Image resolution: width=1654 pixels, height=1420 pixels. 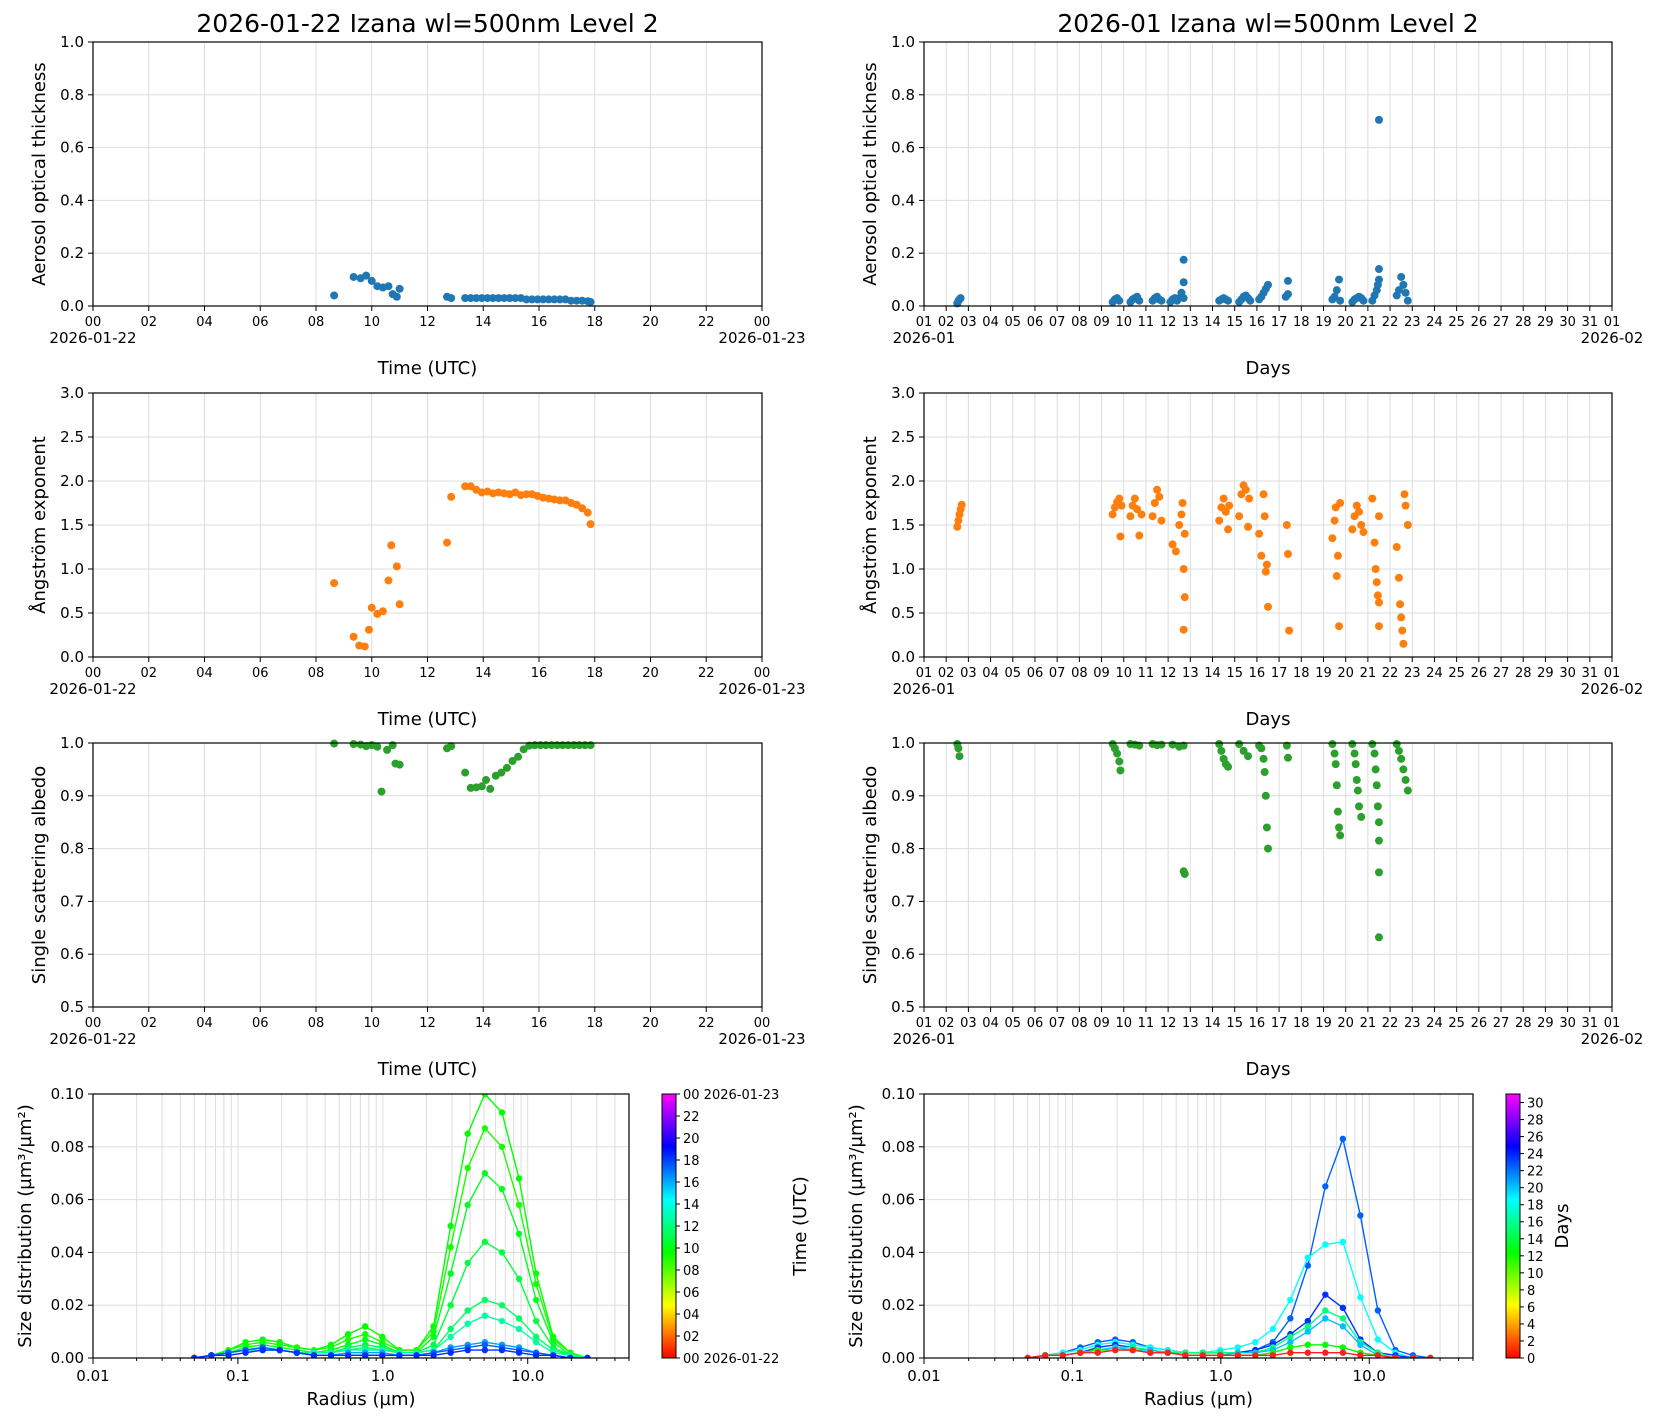 I want to click on x-end-date-label: 2026-02, so click(x=1612, y=338).